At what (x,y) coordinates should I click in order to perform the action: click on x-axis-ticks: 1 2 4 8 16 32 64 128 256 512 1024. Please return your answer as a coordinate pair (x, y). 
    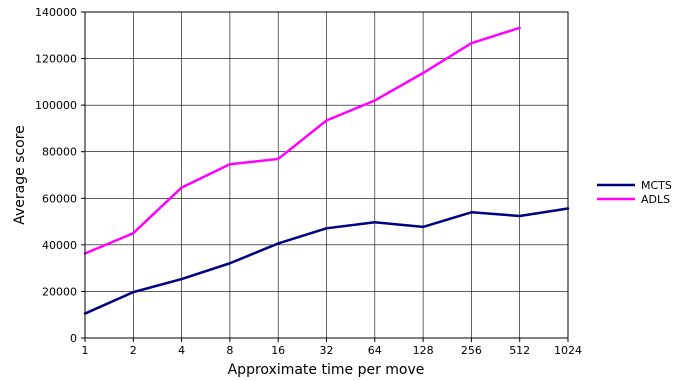
    Looking at the image, I should click on (332, 347).